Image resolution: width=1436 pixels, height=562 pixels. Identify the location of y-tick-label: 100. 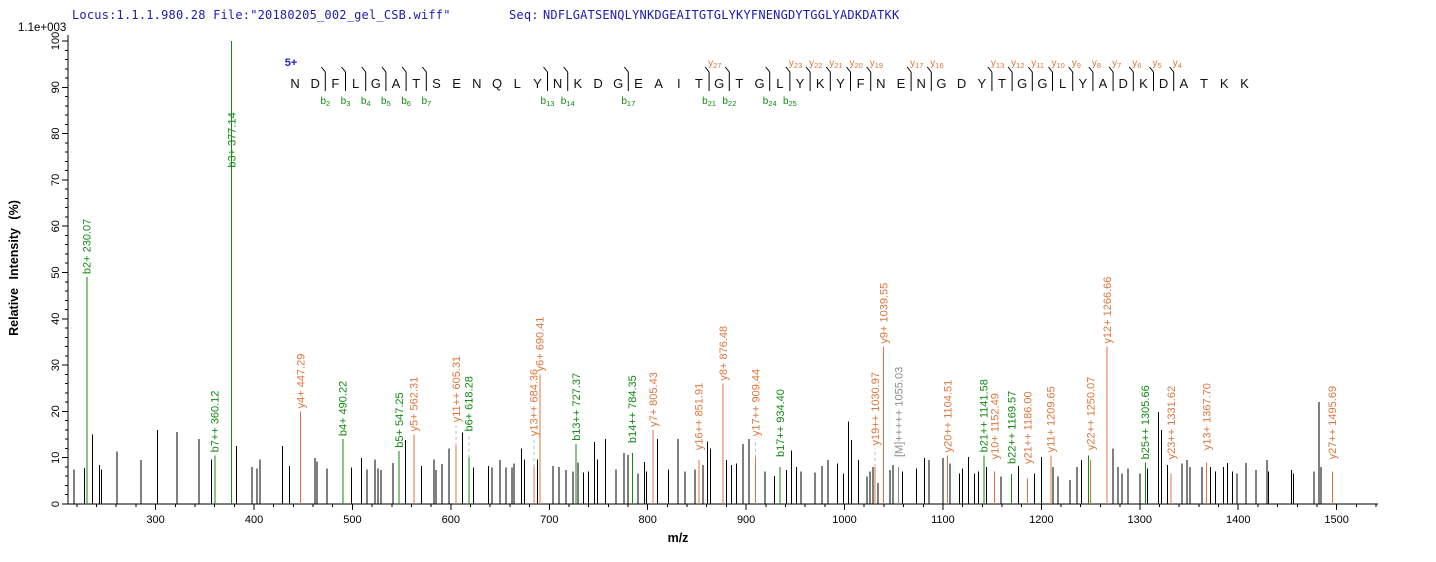
(56, 41).